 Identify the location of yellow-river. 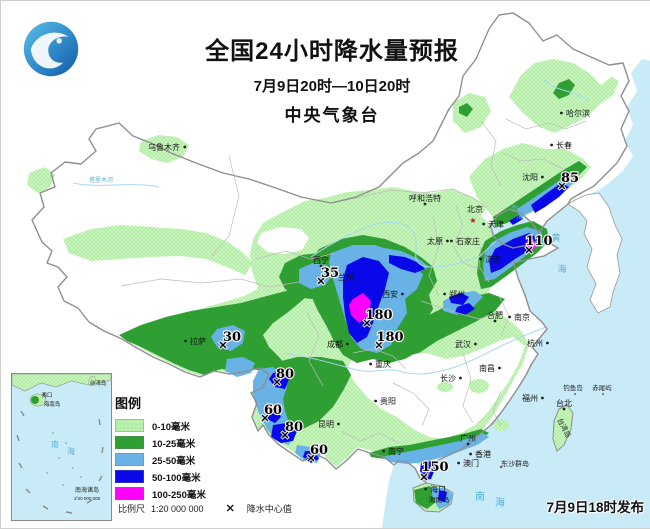
(403, 244).